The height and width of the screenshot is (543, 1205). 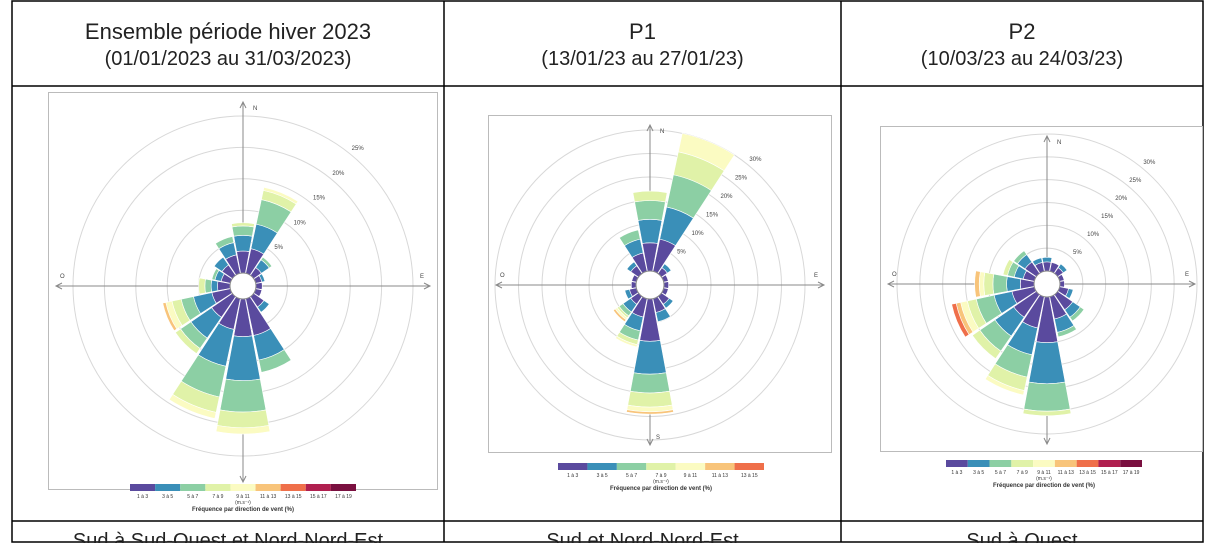 I want to click on compass-south-label: S, so click(x=658, y=438).